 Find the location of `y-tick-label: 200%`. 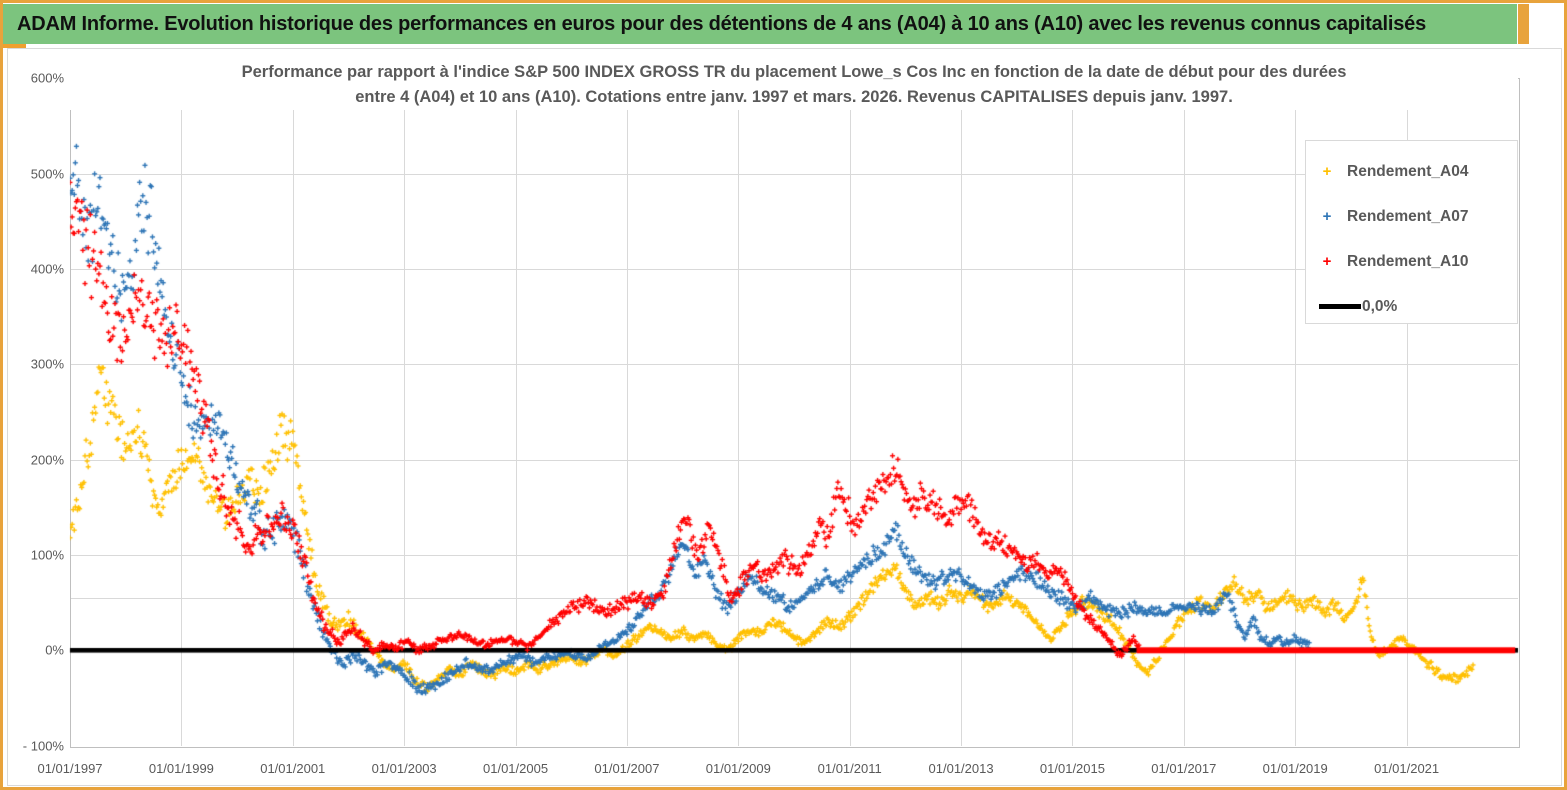

y-tick-label: 200% is located at coordinates (47, 460).